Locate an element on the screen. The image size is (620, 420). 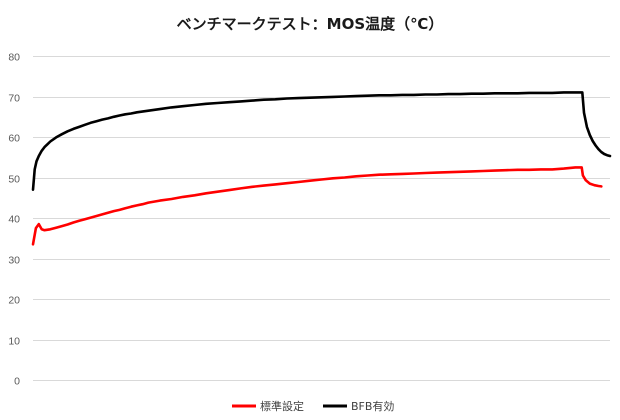
legend-label-0: 標準設定 is located at coordinates (282, 406).